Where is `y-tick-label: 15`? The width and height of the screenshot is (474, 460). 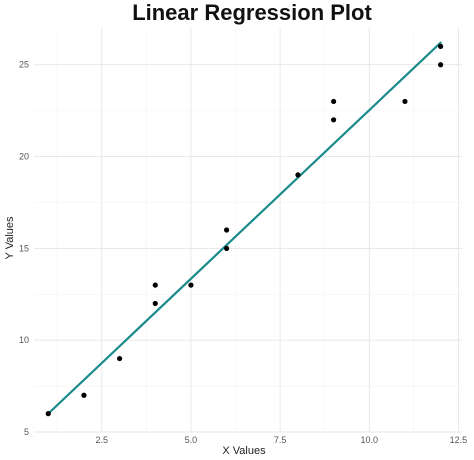 y-tick-label: 15 is located at coordinates (24, 248).